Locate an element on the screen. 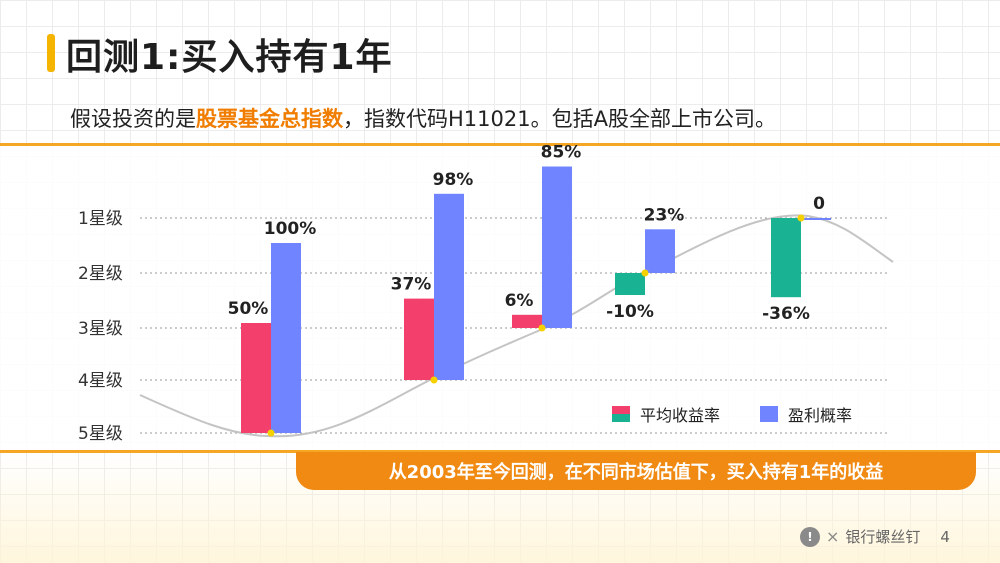  y-tick-label: 2星级 is located at coordinates (100, 274).